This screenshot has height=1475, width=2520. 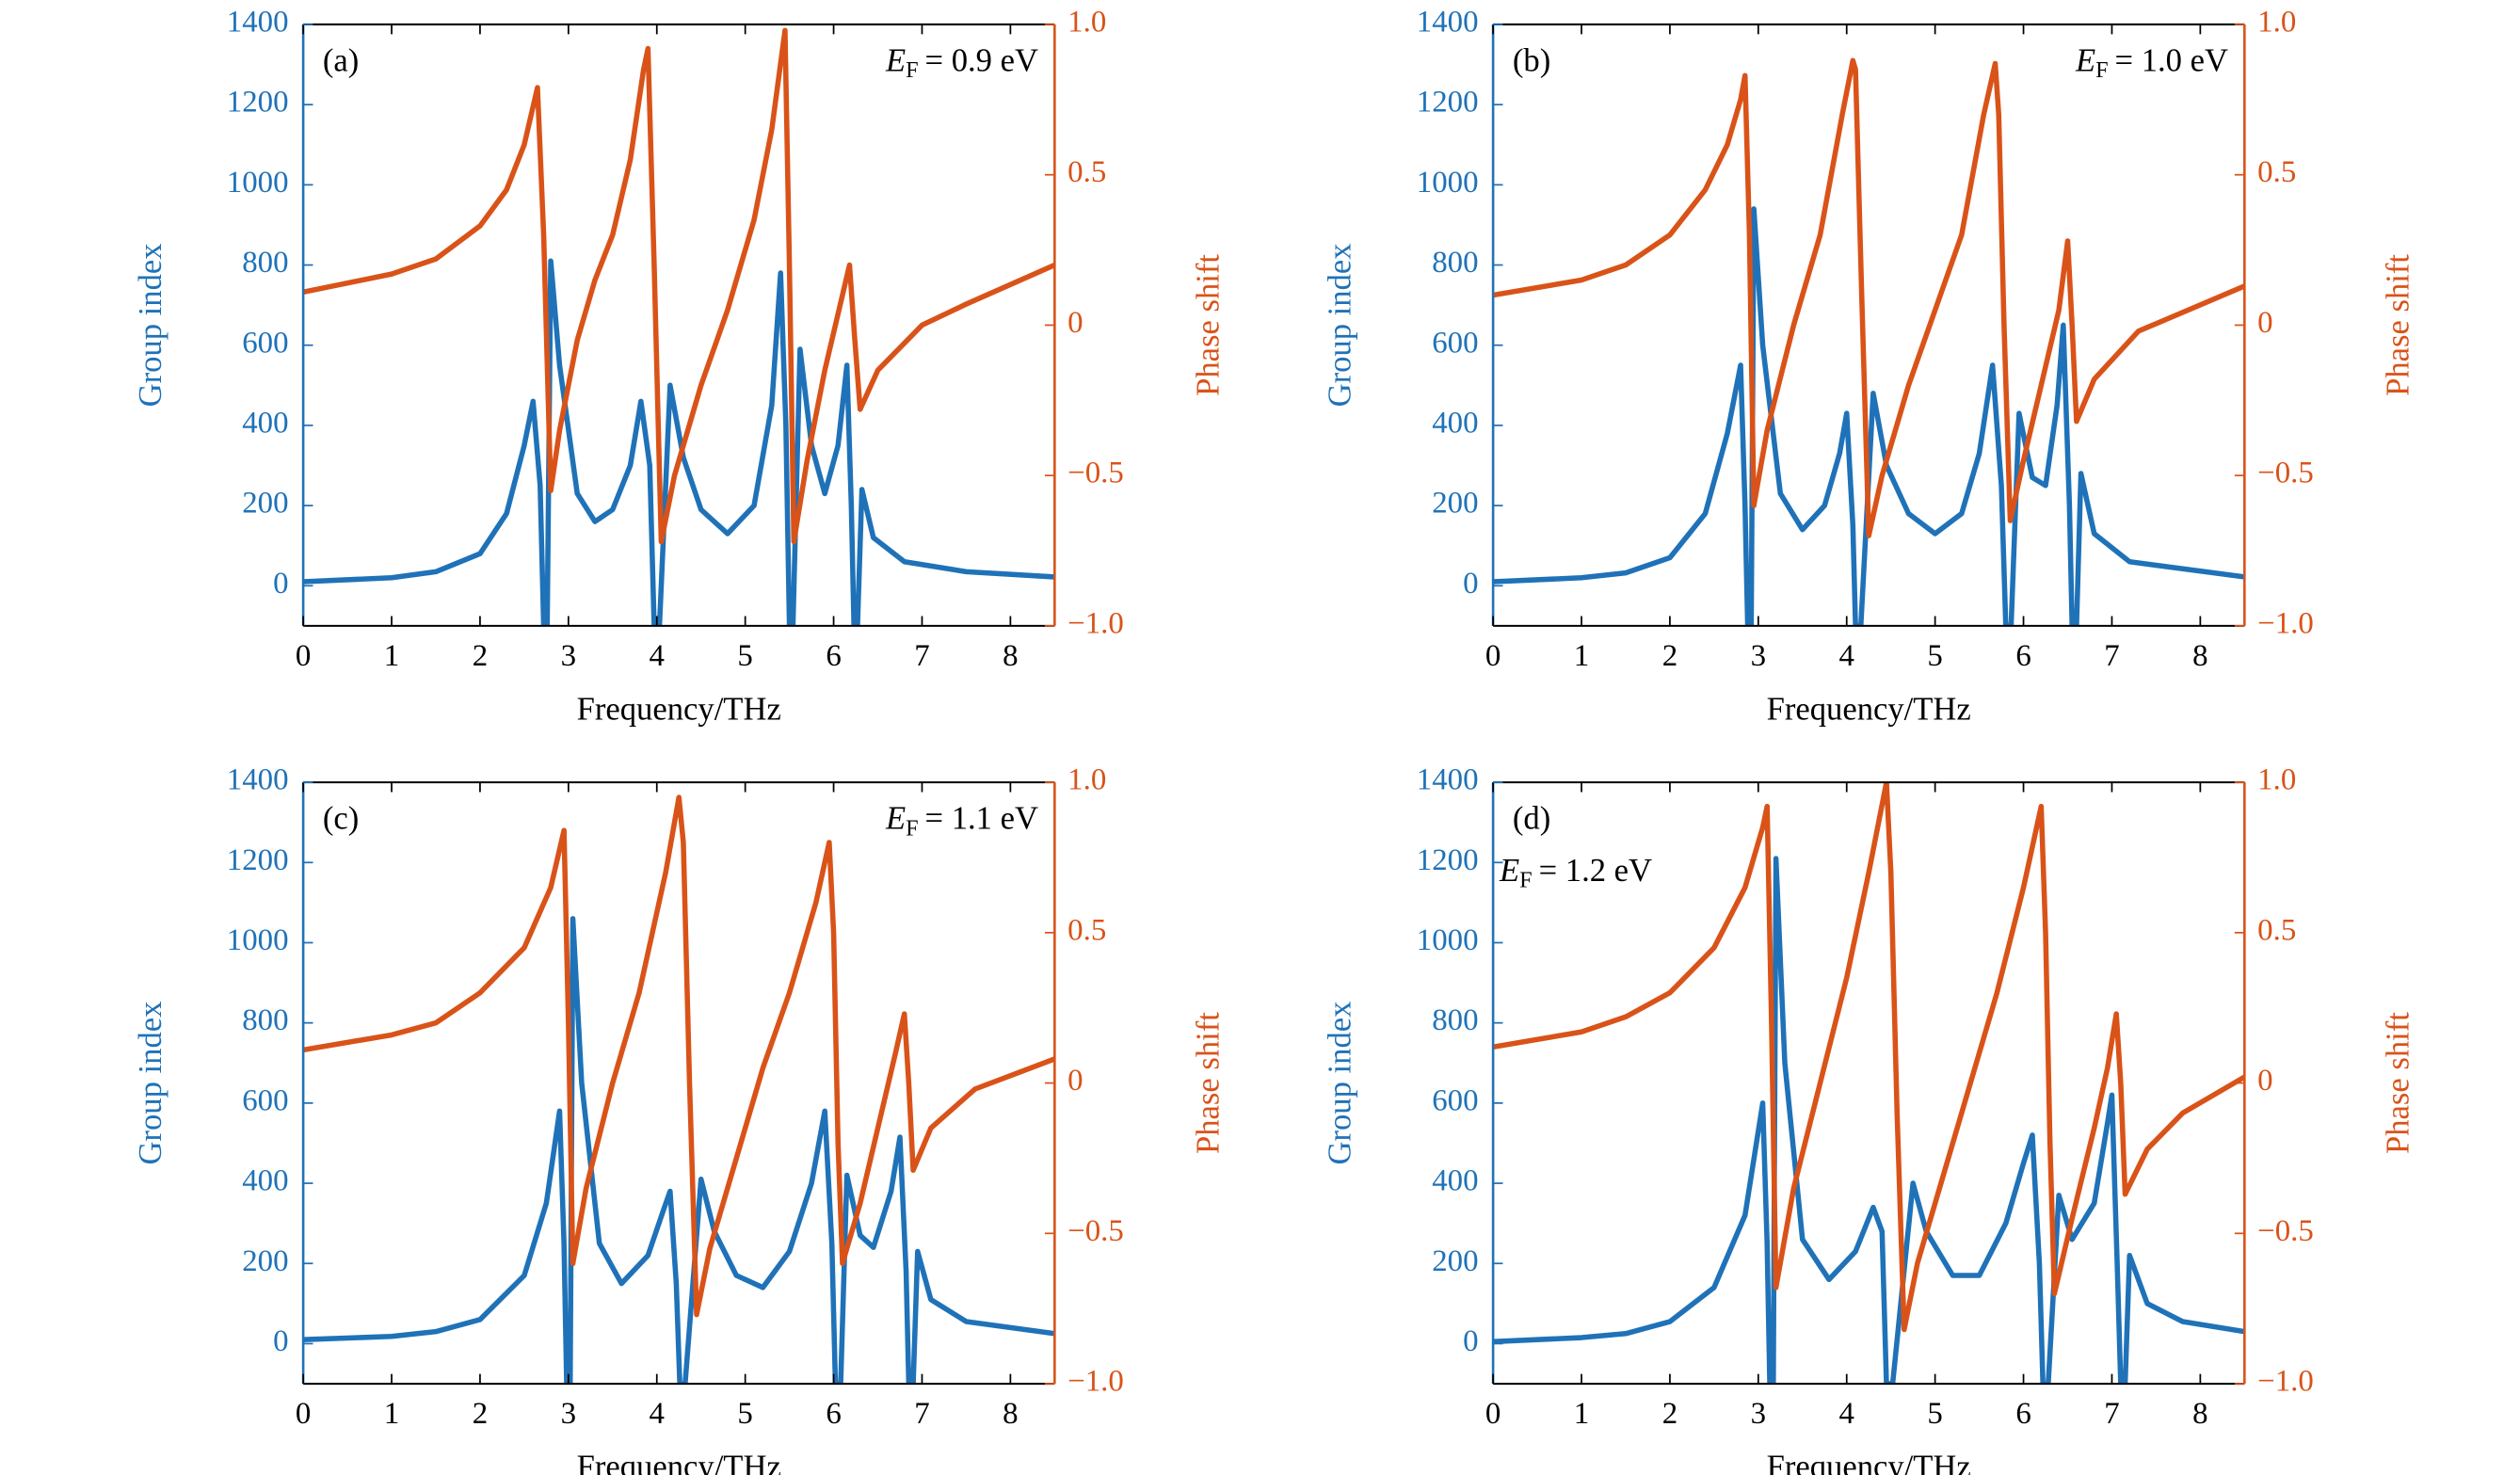 I want to click on annotation: EF = 1.2 eV, so click(x=1575, y=872).